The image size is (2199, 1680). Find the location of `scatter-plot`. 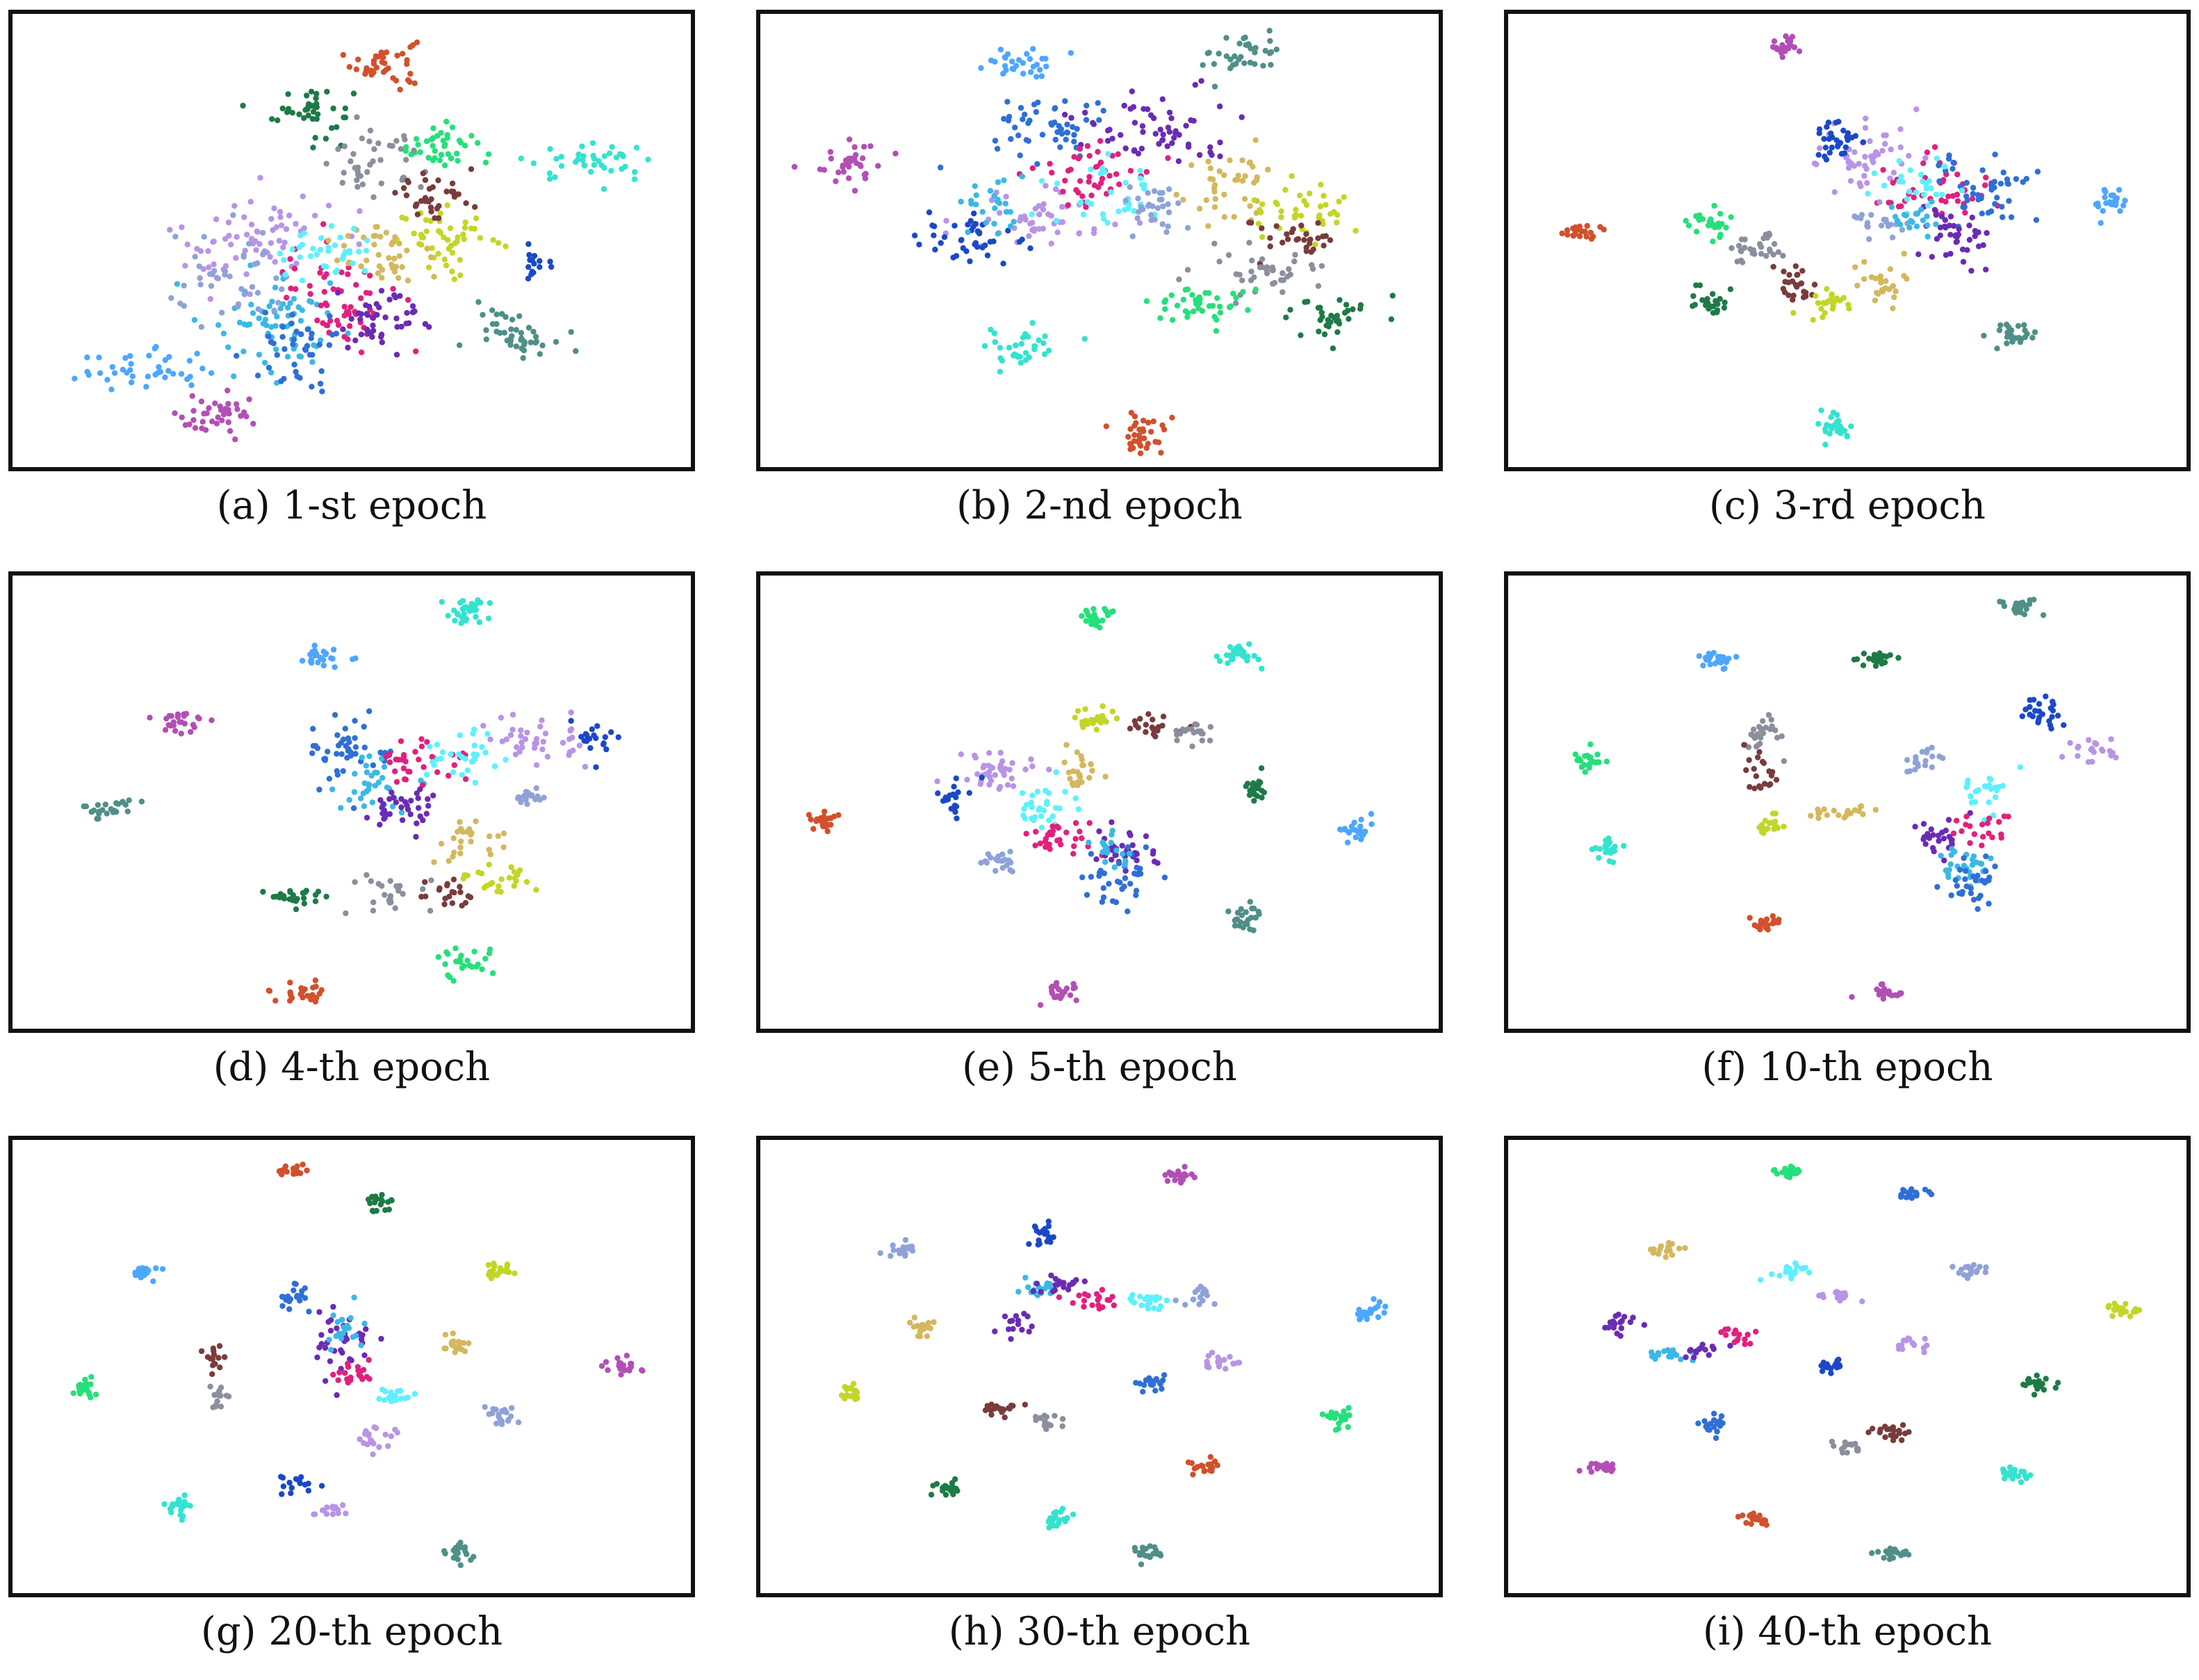

scatter-plot is located at coordinates (351, 801).